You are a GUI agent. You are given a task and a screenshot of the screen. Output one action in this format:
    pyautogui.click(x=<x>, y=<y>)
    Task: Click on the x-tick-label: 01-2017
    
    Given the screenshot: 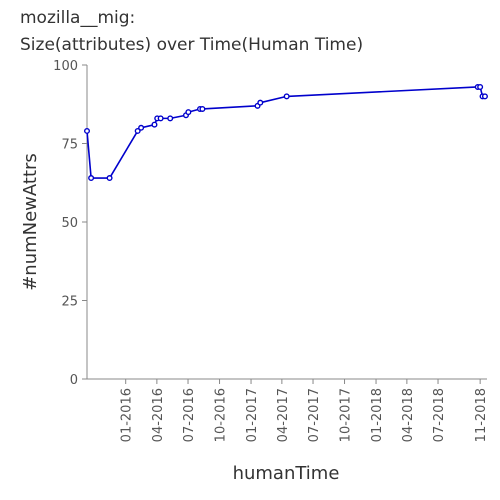 What is the action you would take?
    pyautogui.click(x=252, y=415)
    